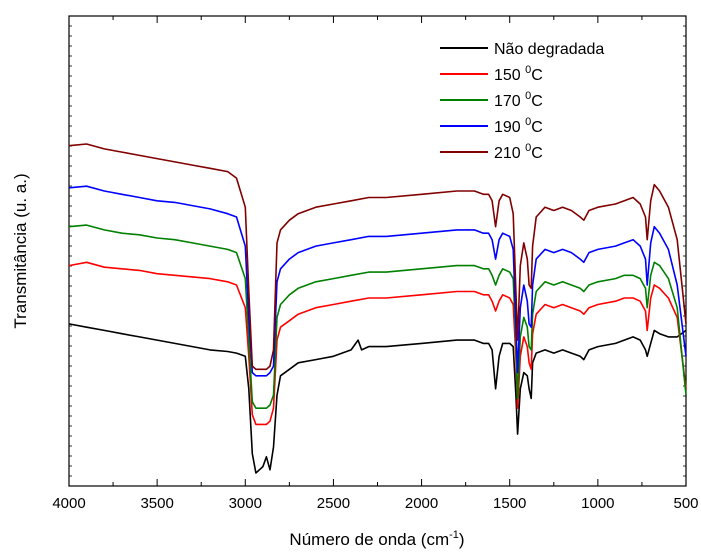 The width and height of the screenshot is (701, 557). Describe the element at coordinates (245, 503) in the screenshot. I see `x-tick-label: 3000` at that location.